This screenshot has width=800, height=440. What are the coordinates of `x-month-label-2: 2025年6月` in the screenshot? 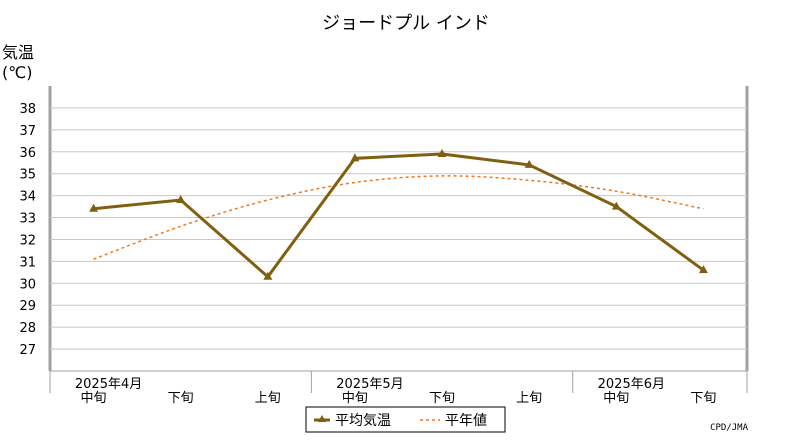 It's located at (631, 384).